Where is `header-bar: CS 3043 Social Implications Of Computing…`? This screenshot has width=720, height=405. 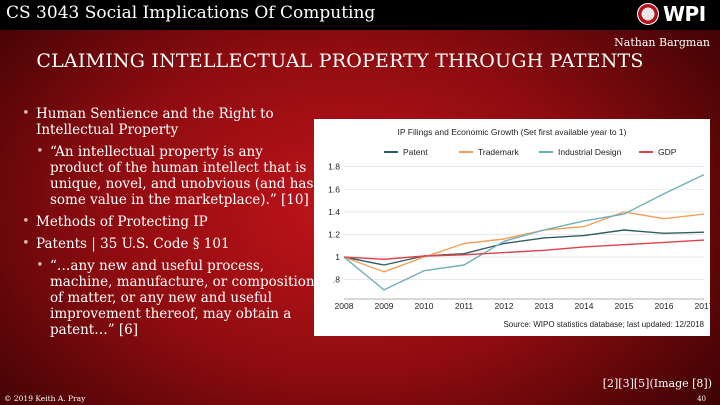 header-bar: CS 3043 Social Implications Of Computing… is located at coordinates (360, 15).